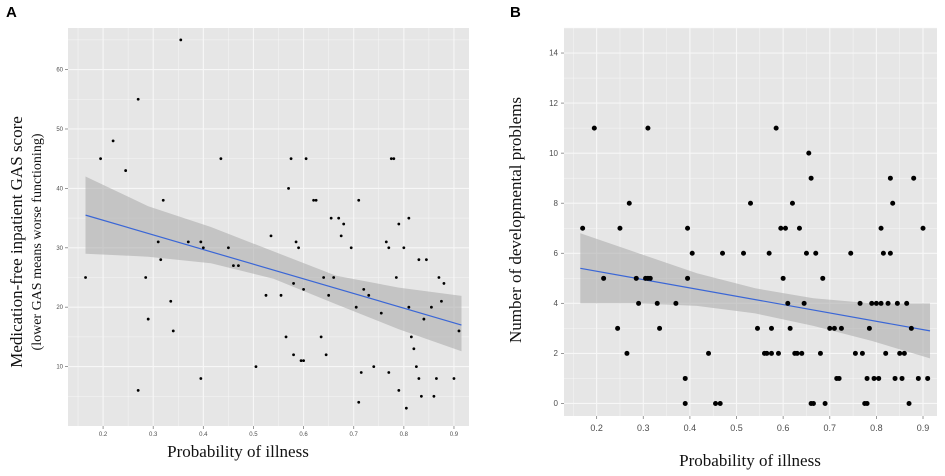  I want to click on panel-b-x-ticks: 0.2 0.3 0.4 0.5 0.6 0.7 0.8 0.9, so click(759, 424).